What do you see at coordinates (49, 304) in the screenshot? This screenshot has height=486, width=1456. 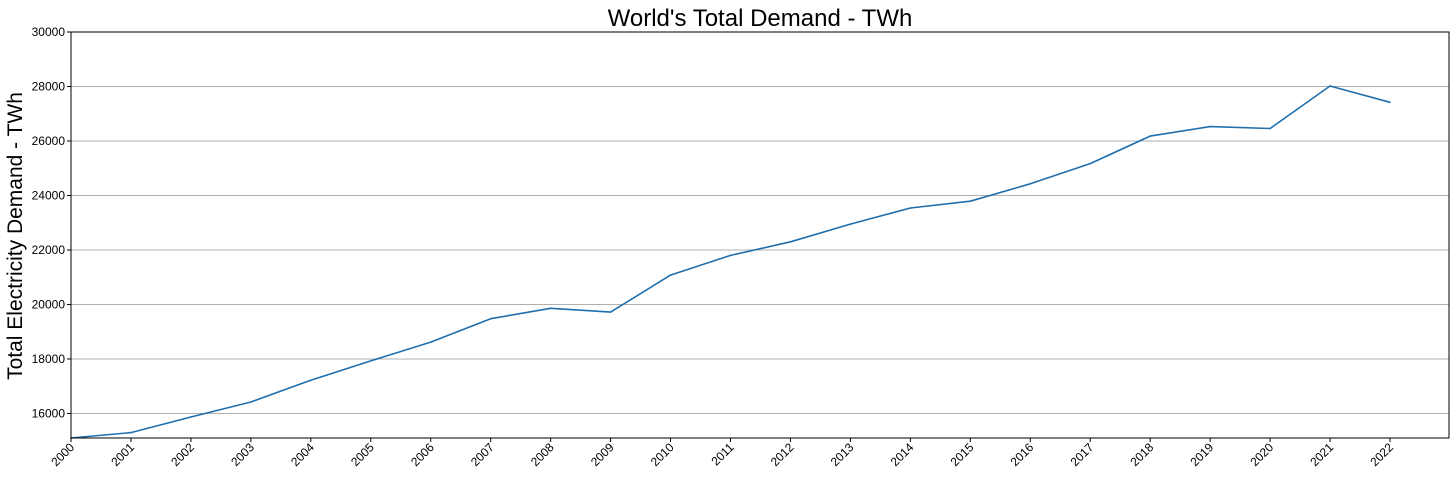 I see `y-tick-label: 20000` at bounding box center [49, 304].